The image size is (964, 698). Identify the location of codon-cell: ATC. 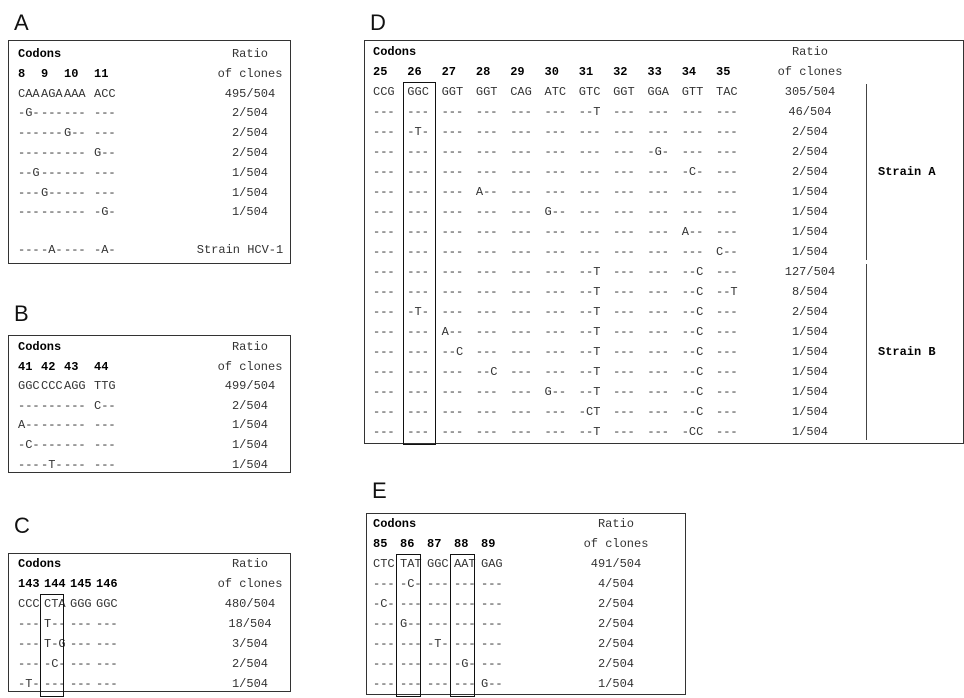
(555, 92).